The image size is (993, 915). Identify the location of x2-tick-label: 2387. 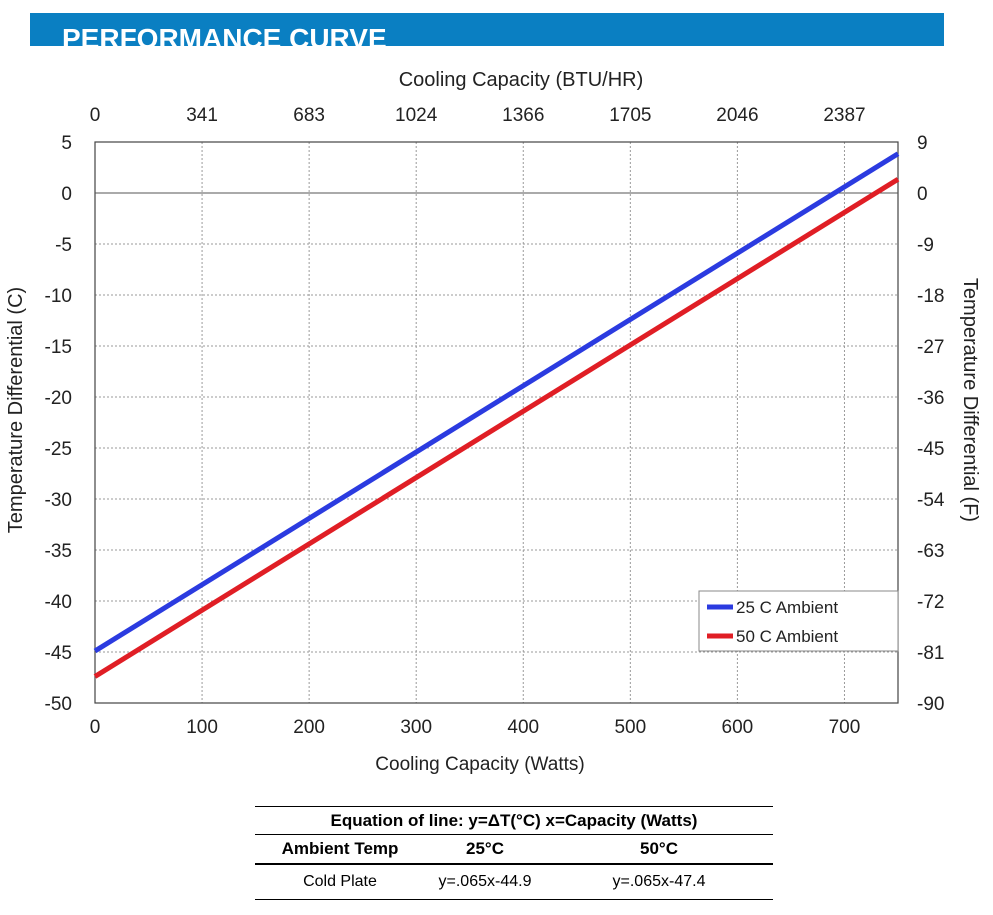
(844, 115).